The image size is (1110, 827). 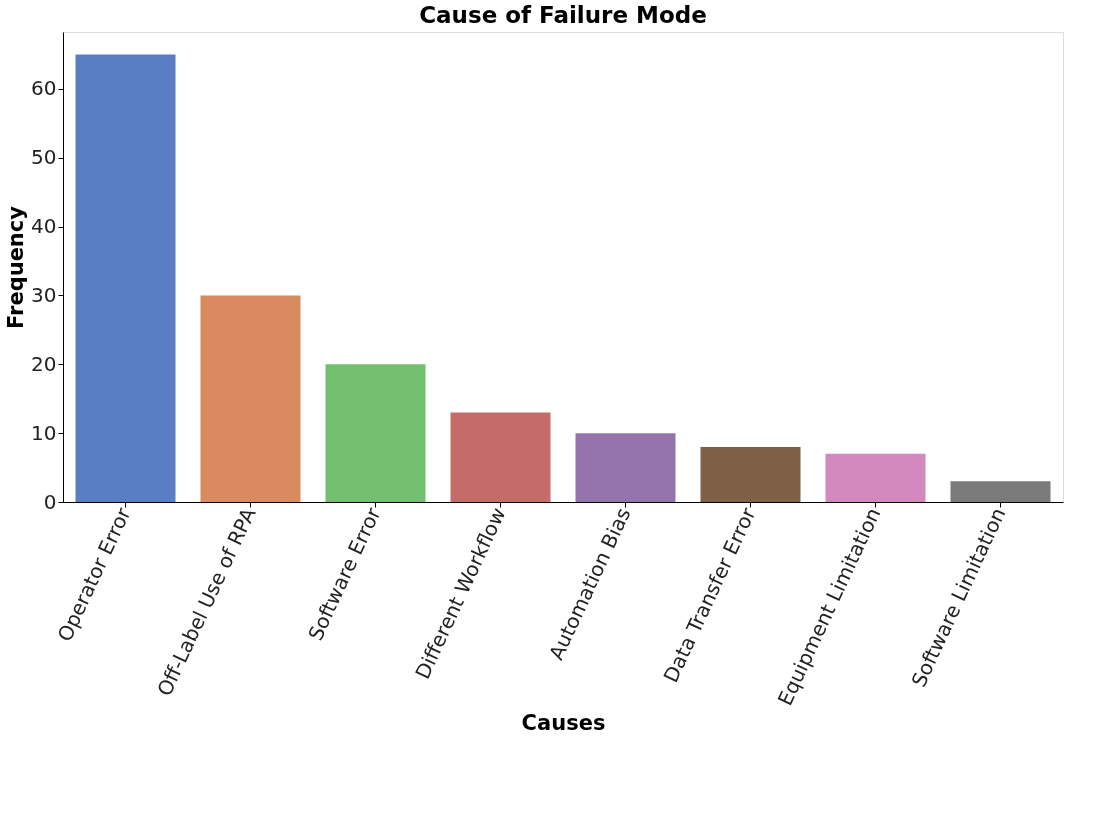 What do you see at coordinates (44, 363) in the screenshot?
I see `y-tick-label: 20` at bounding box center [44, 363].